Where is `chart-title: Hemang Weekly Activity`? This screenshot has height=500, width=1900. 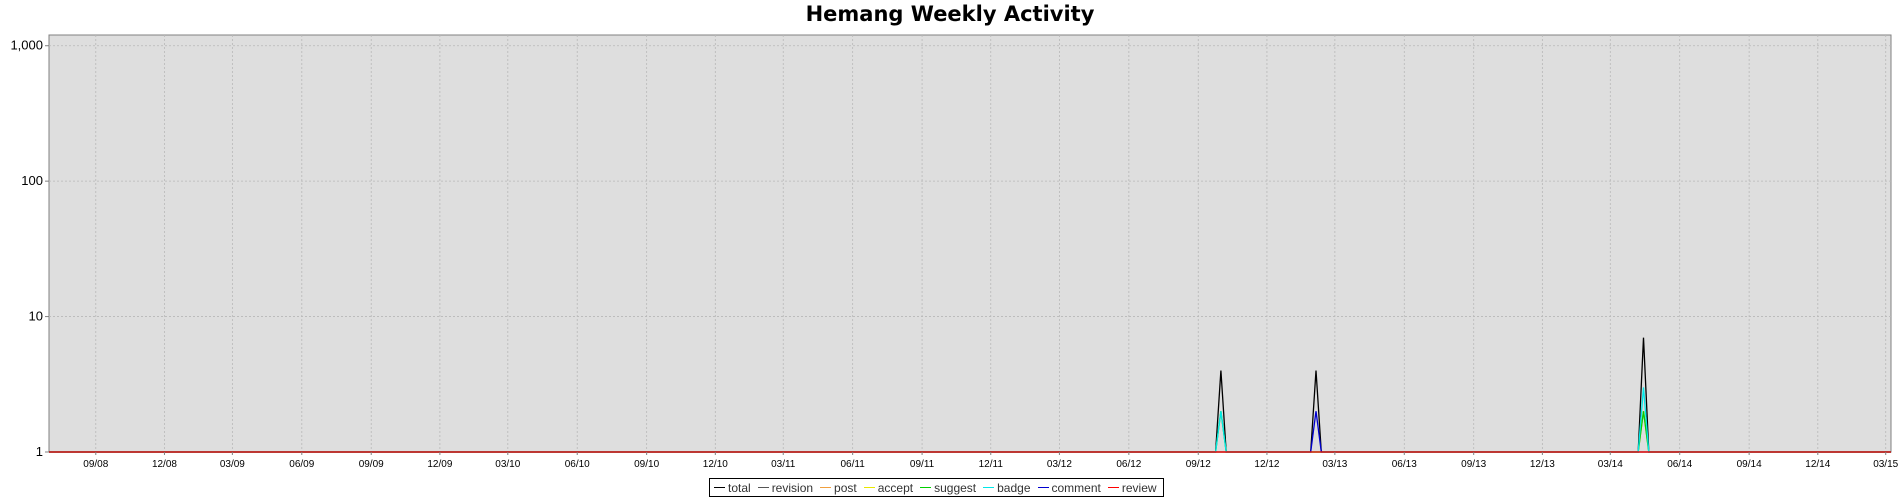
chart-title: Hemang Weekly Activity is located at coordinates (950, 14).